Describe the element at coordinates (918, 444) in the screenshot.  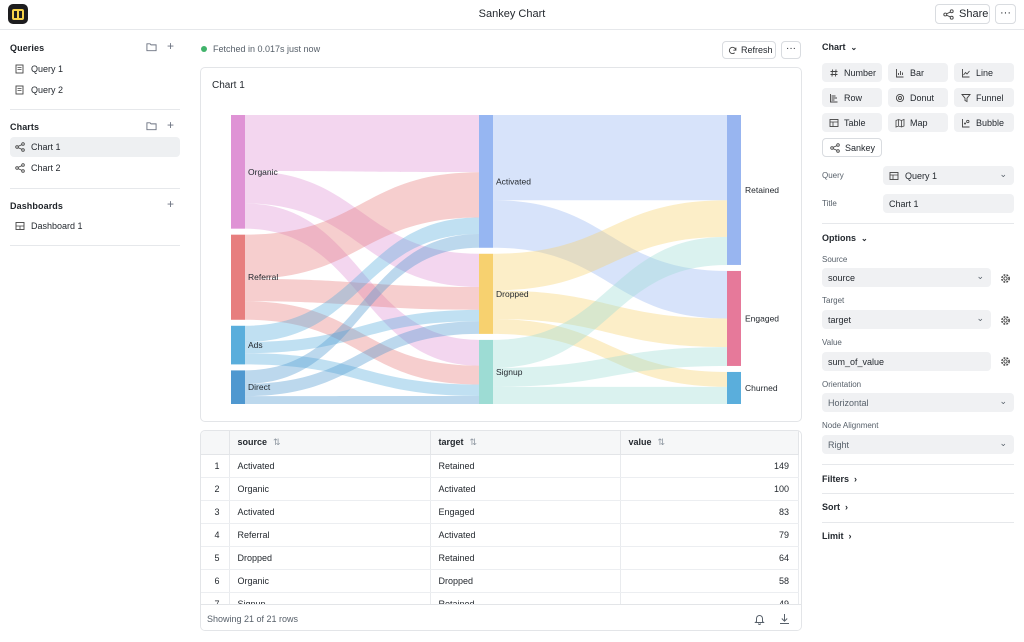
I see `node-alignment-select: Right ⌄` at that location.